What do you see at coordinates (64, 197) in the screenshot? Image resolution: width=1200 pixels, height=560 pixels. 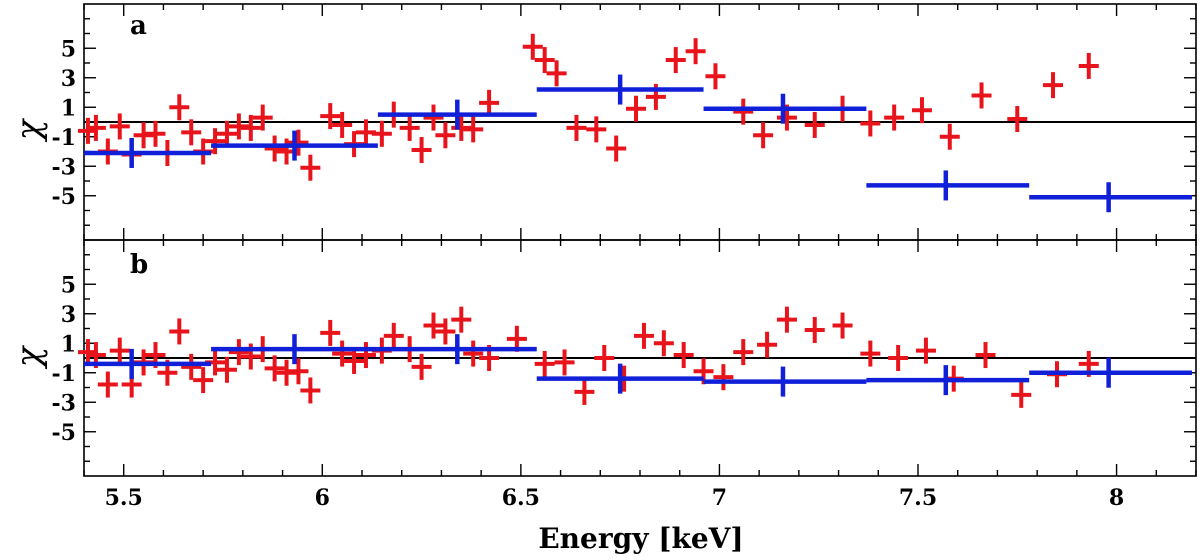 I see `panel-a-ytick-label: -5` at bounding box center [64, 197].